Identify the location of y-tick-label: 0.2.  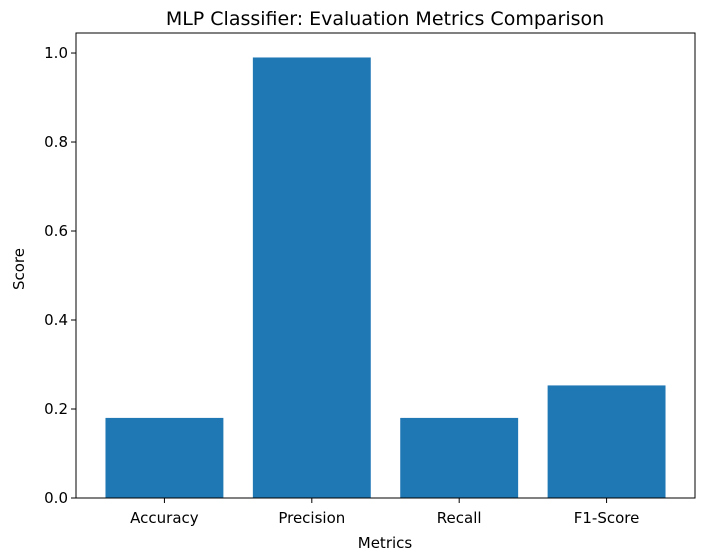
(56, 409).